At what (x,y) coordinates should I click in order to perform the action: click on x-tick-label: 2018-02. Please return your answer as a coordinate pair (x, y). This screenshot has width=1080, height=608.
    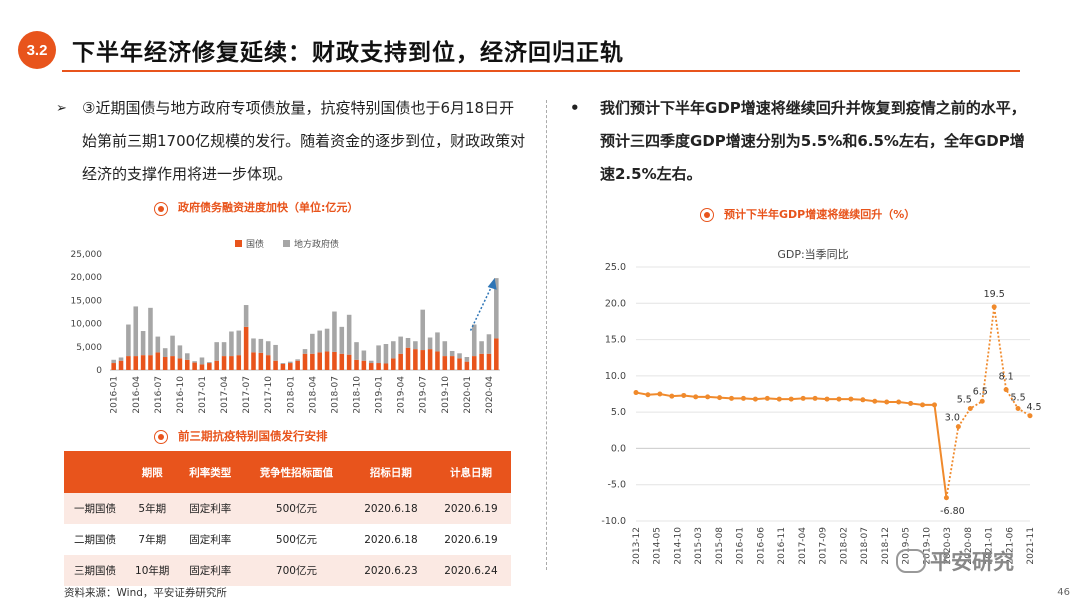
    Looking at the image, I should click on (844, 546).